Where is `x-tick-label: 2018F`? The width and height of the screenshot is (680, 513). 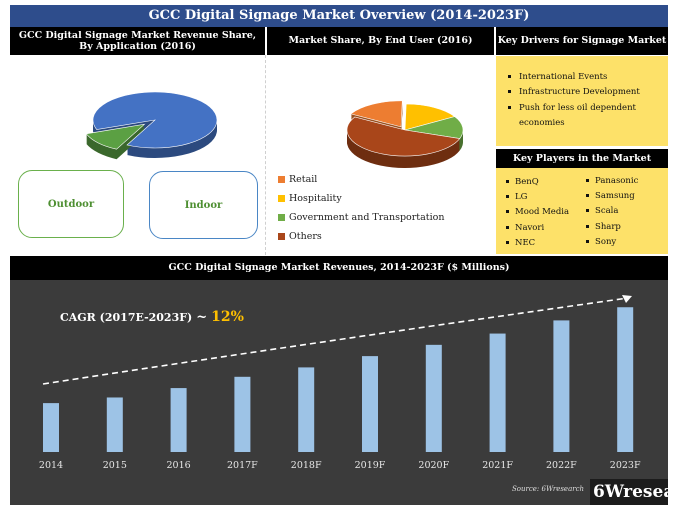 x-tick-label: 2018F is located at coordinates (306, 465).